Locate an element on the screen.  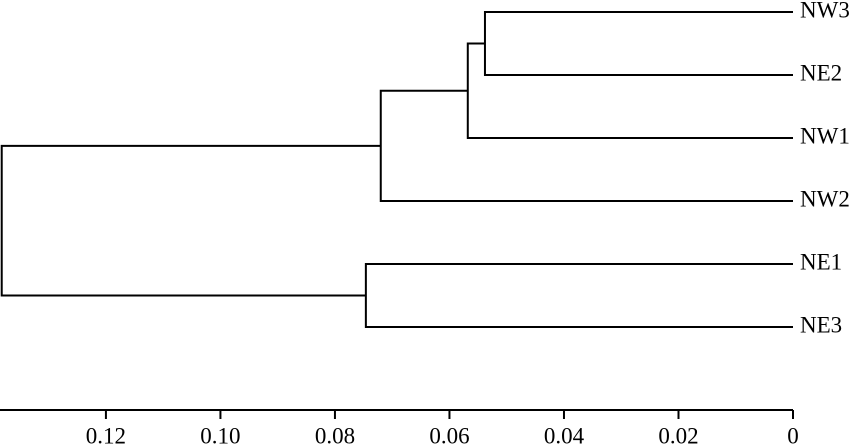
x-tick-label: 0.02 is located at coordinates (678, 435).